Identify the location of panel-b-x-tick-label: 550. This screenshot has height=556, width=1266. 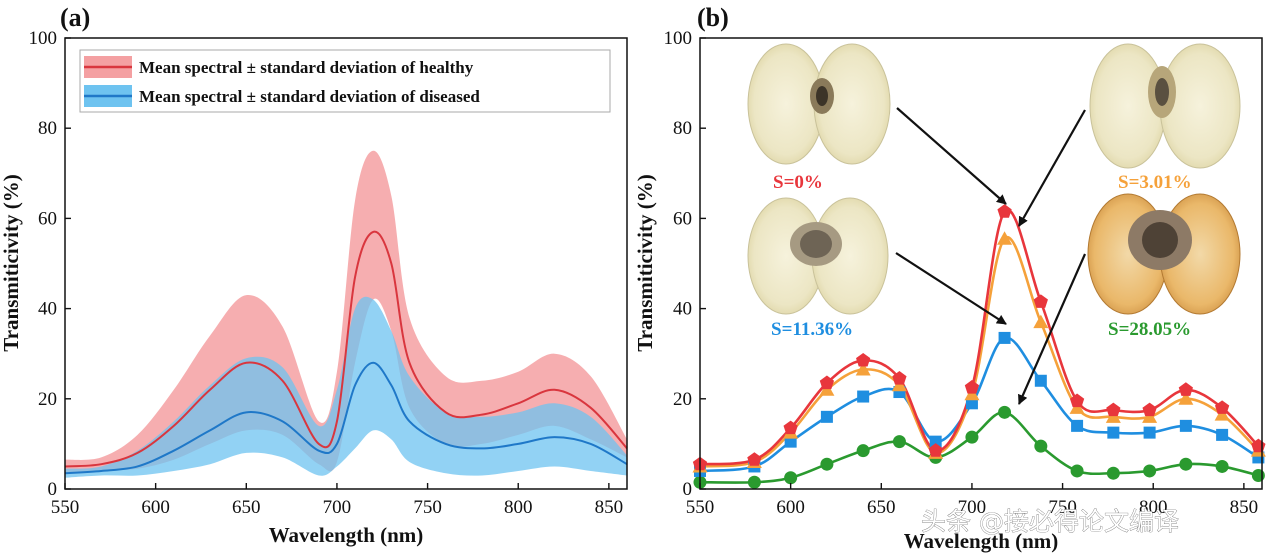
(700, 507).